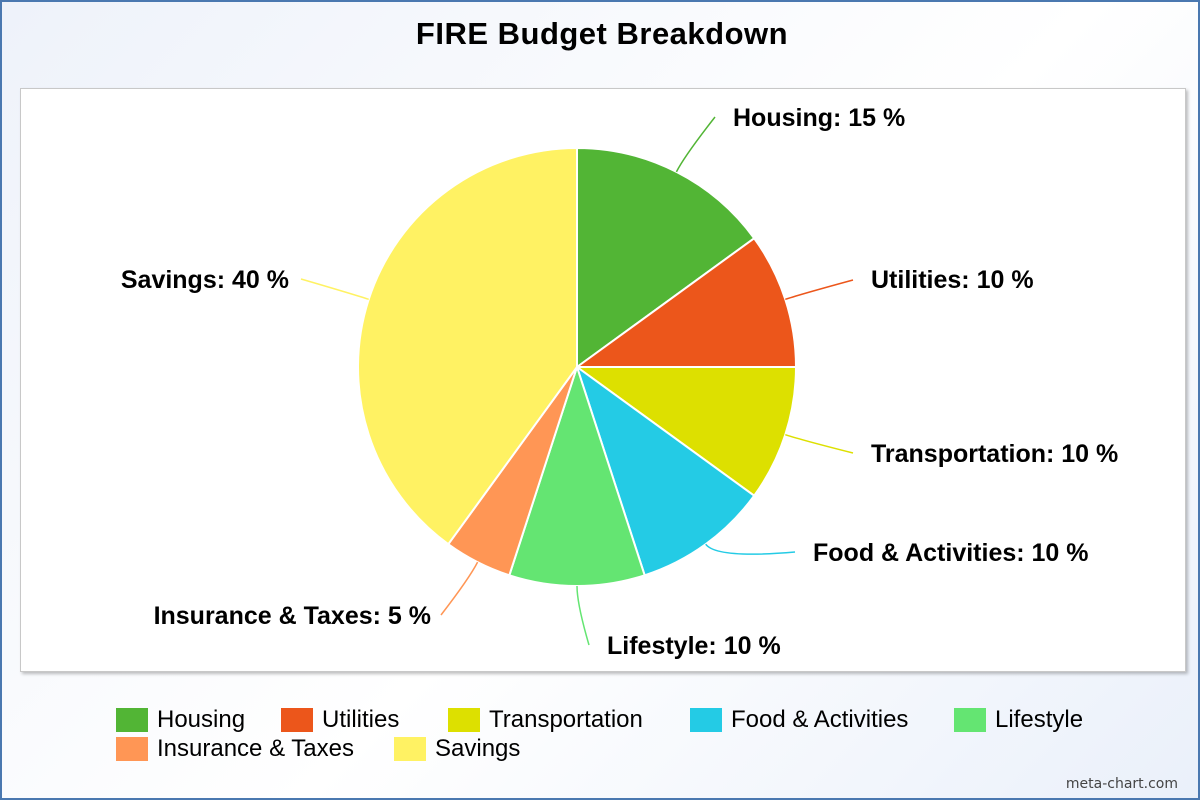  I want to click on legend-label: Savings, so click(478, 748).